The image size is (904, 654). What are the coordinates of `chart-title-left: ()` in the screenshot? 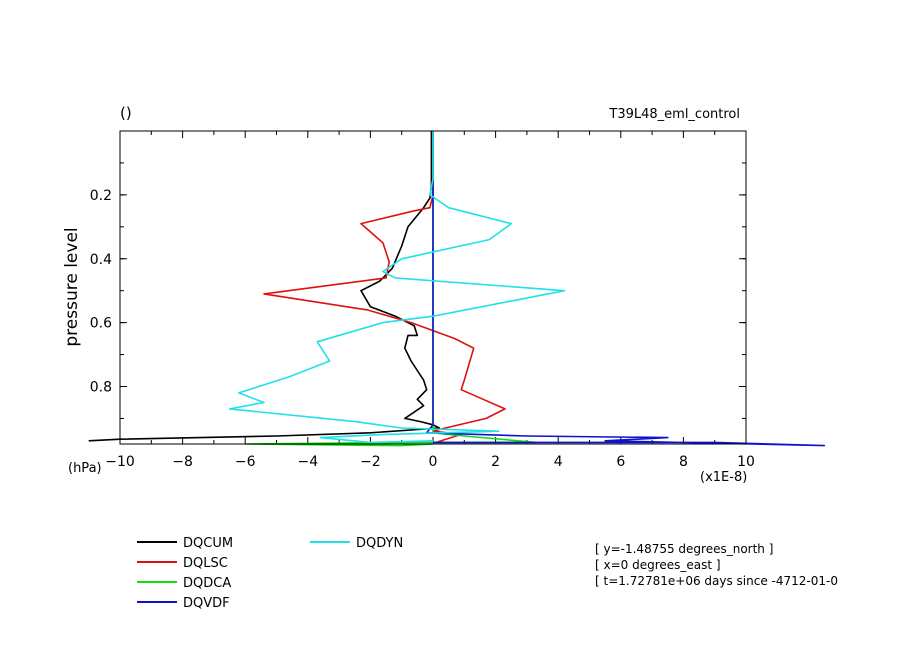 It's located at (126, 113).